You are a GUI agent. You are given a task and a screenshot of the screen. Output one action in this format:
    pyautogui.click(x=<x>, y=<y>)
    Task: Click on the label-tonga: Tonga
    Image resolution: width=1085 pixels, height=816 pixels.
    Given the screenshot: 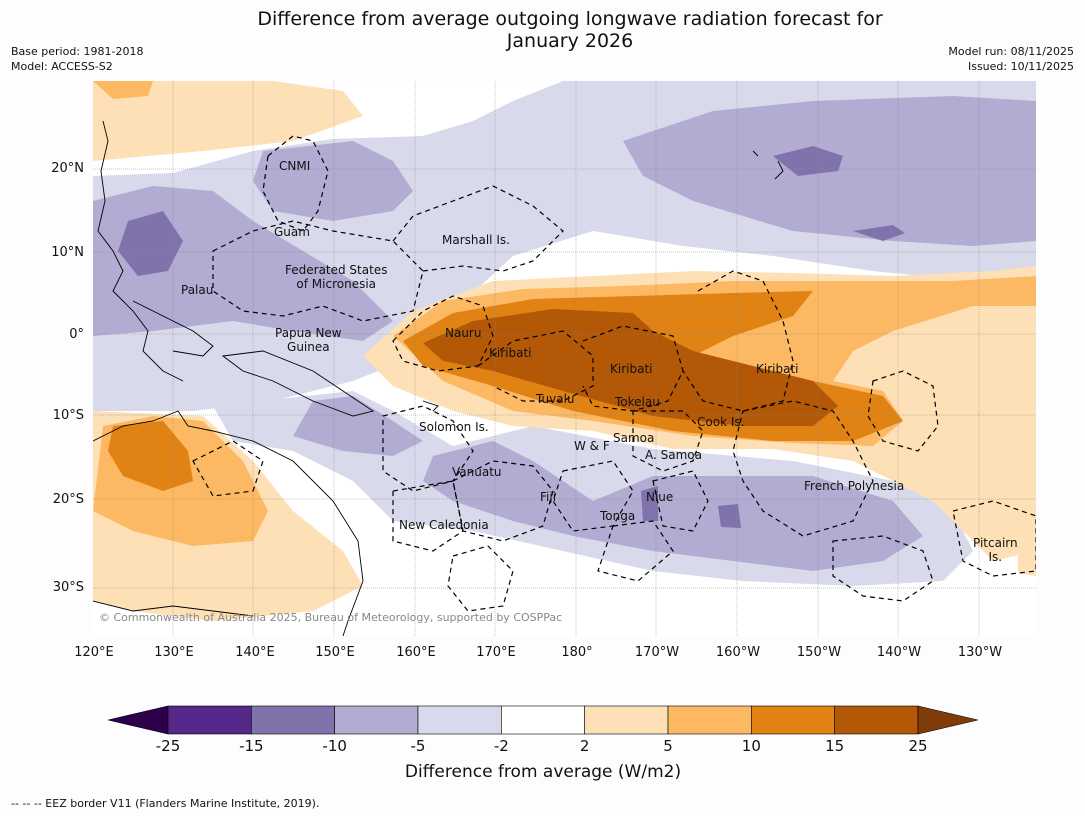 What is the action you would take?
    pyautogui.click(x=618, y=516)
    